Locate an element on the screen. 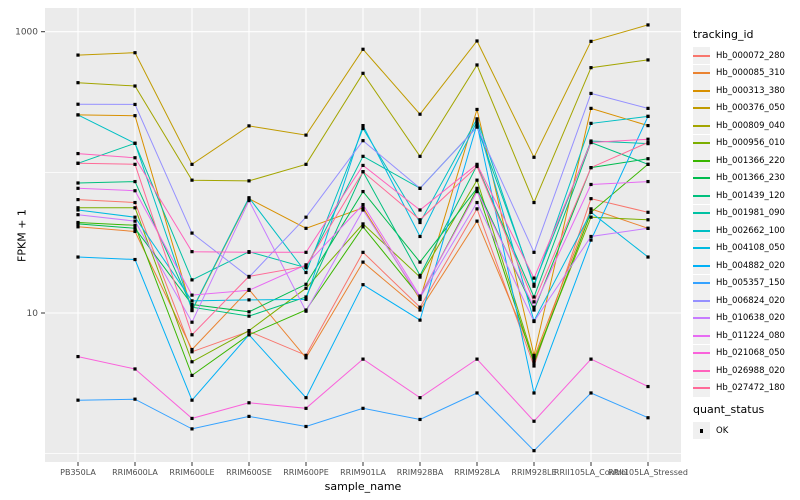 This screenshot has height=500, width=800. x-tick-label: RRIM600LE is located at coordinates (191, 472).